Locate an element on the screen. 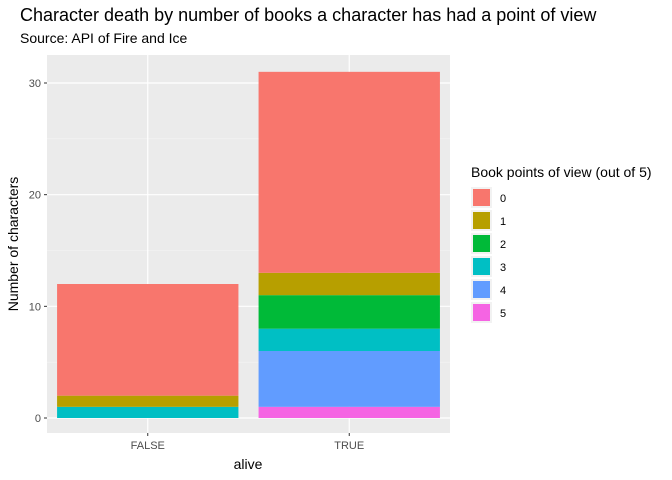 The width and height of the screenshot is (672, 480). legend-items: 0 1 2 3 4 5 is located at coordinates (488, 255).